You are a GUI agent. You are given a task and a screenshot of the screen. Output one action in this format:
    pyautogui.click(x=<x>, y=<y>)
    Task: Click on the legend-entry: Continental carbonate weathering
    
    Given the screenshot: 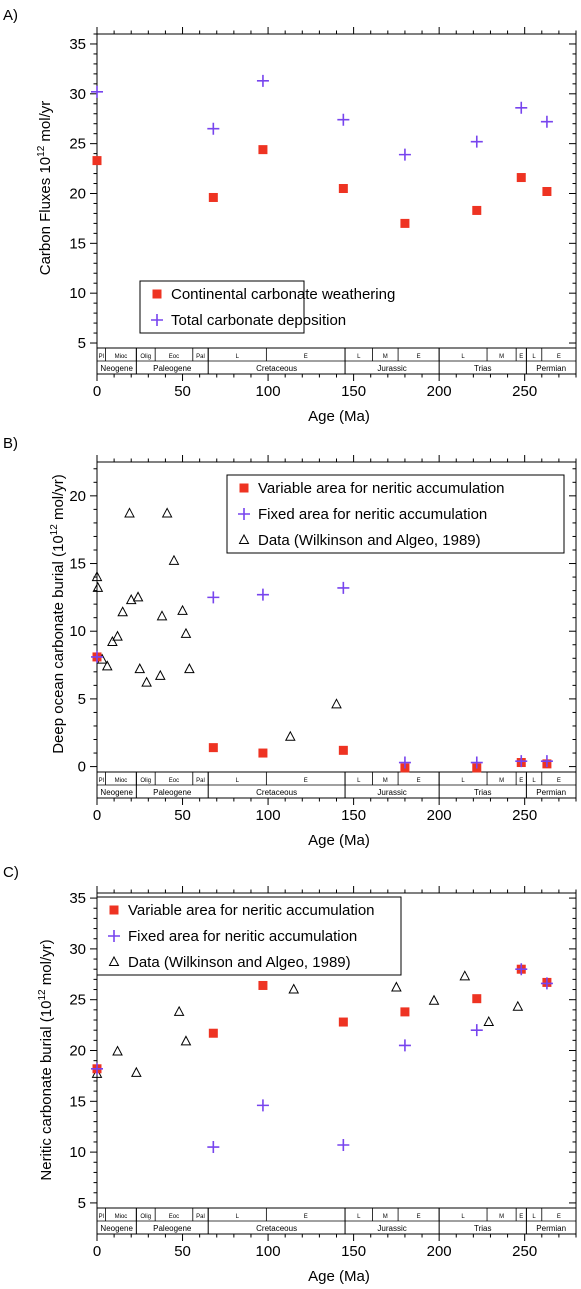 What is the action you would take?
    pyautogui.click(x=283, y=294)
    